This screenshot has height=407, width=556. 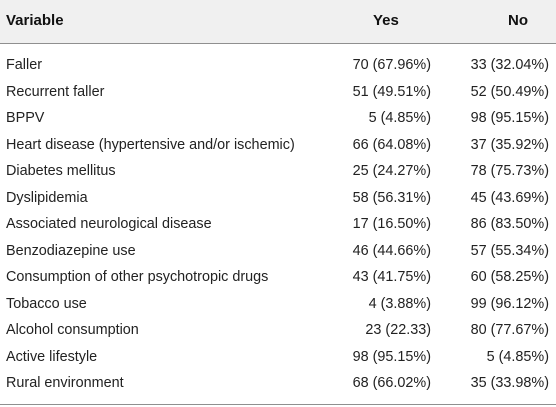 What do you see at coordinates (509, 383) in the screenshot?
I see `no-cell: 35 (33.98%)` at bounding box center [509, 383].